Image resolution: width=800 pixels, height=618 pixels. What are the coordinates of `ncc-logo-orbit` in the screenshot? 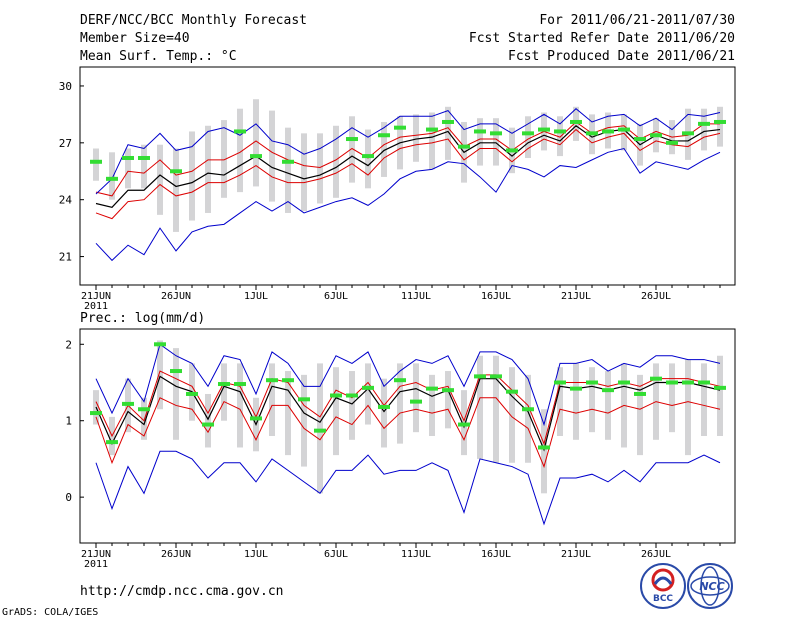 It's located at (710, 586).